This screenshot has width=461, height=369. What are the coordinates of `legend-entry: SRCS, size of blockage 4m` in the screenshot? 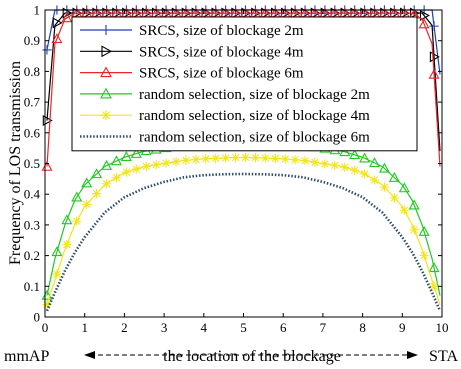 It's located at (192, 52).